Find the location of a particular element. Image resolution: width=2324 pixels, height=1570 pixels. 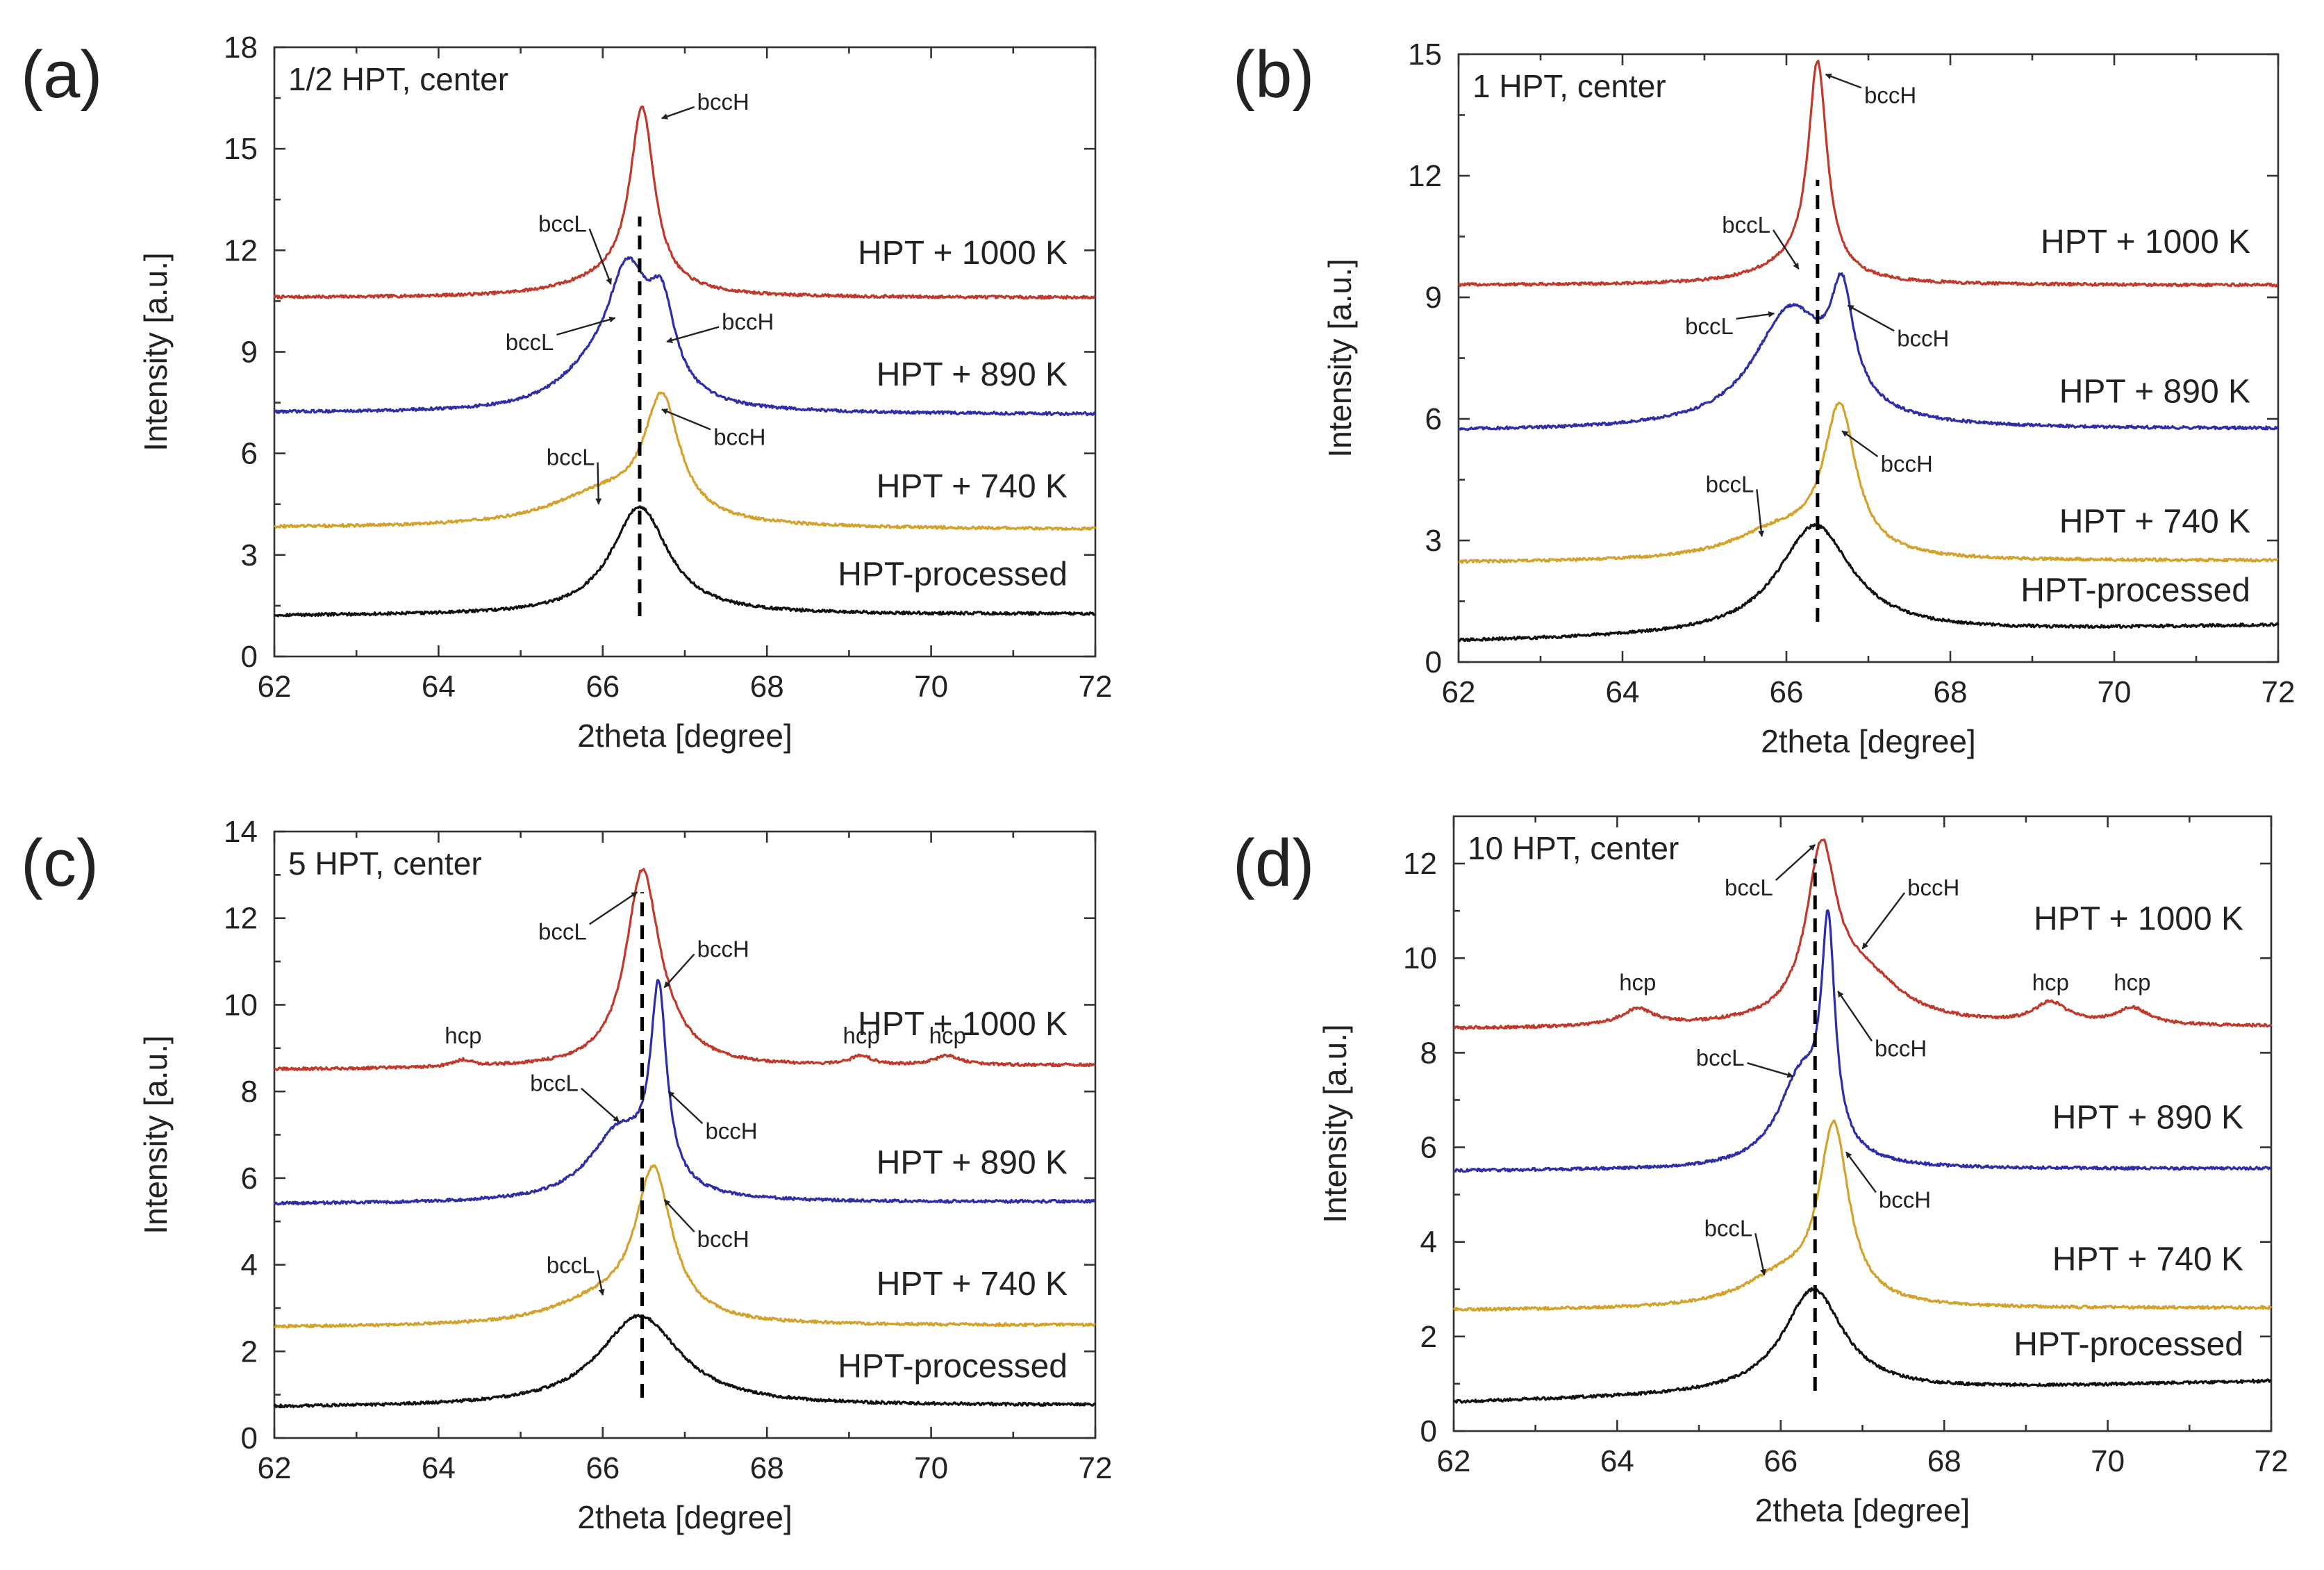

panel-label: (d) is located at coordinates (1273, 863).